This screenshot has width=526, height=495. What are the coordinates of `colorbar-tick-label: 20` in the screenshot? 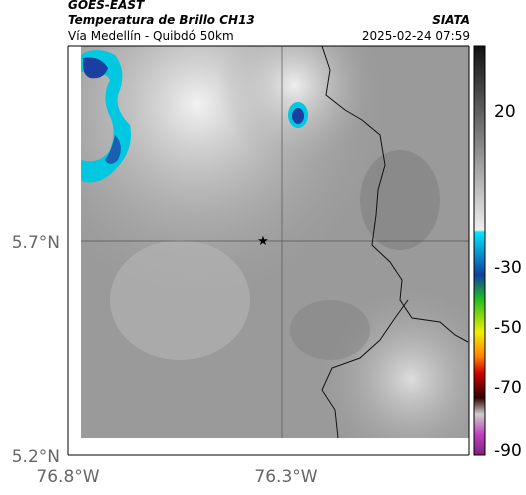 It's located at (505, 112).